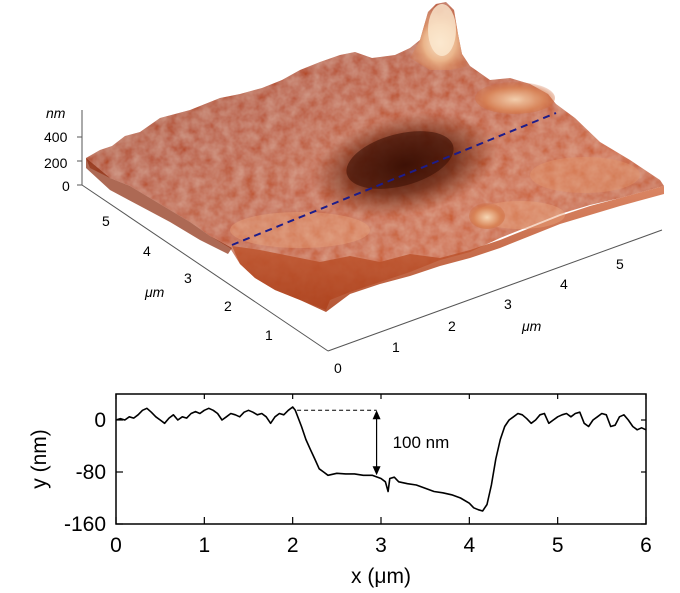 The width and height of the screenshot is (680, 593). I want to click on y-tick-label: -80, so click(91, 472).